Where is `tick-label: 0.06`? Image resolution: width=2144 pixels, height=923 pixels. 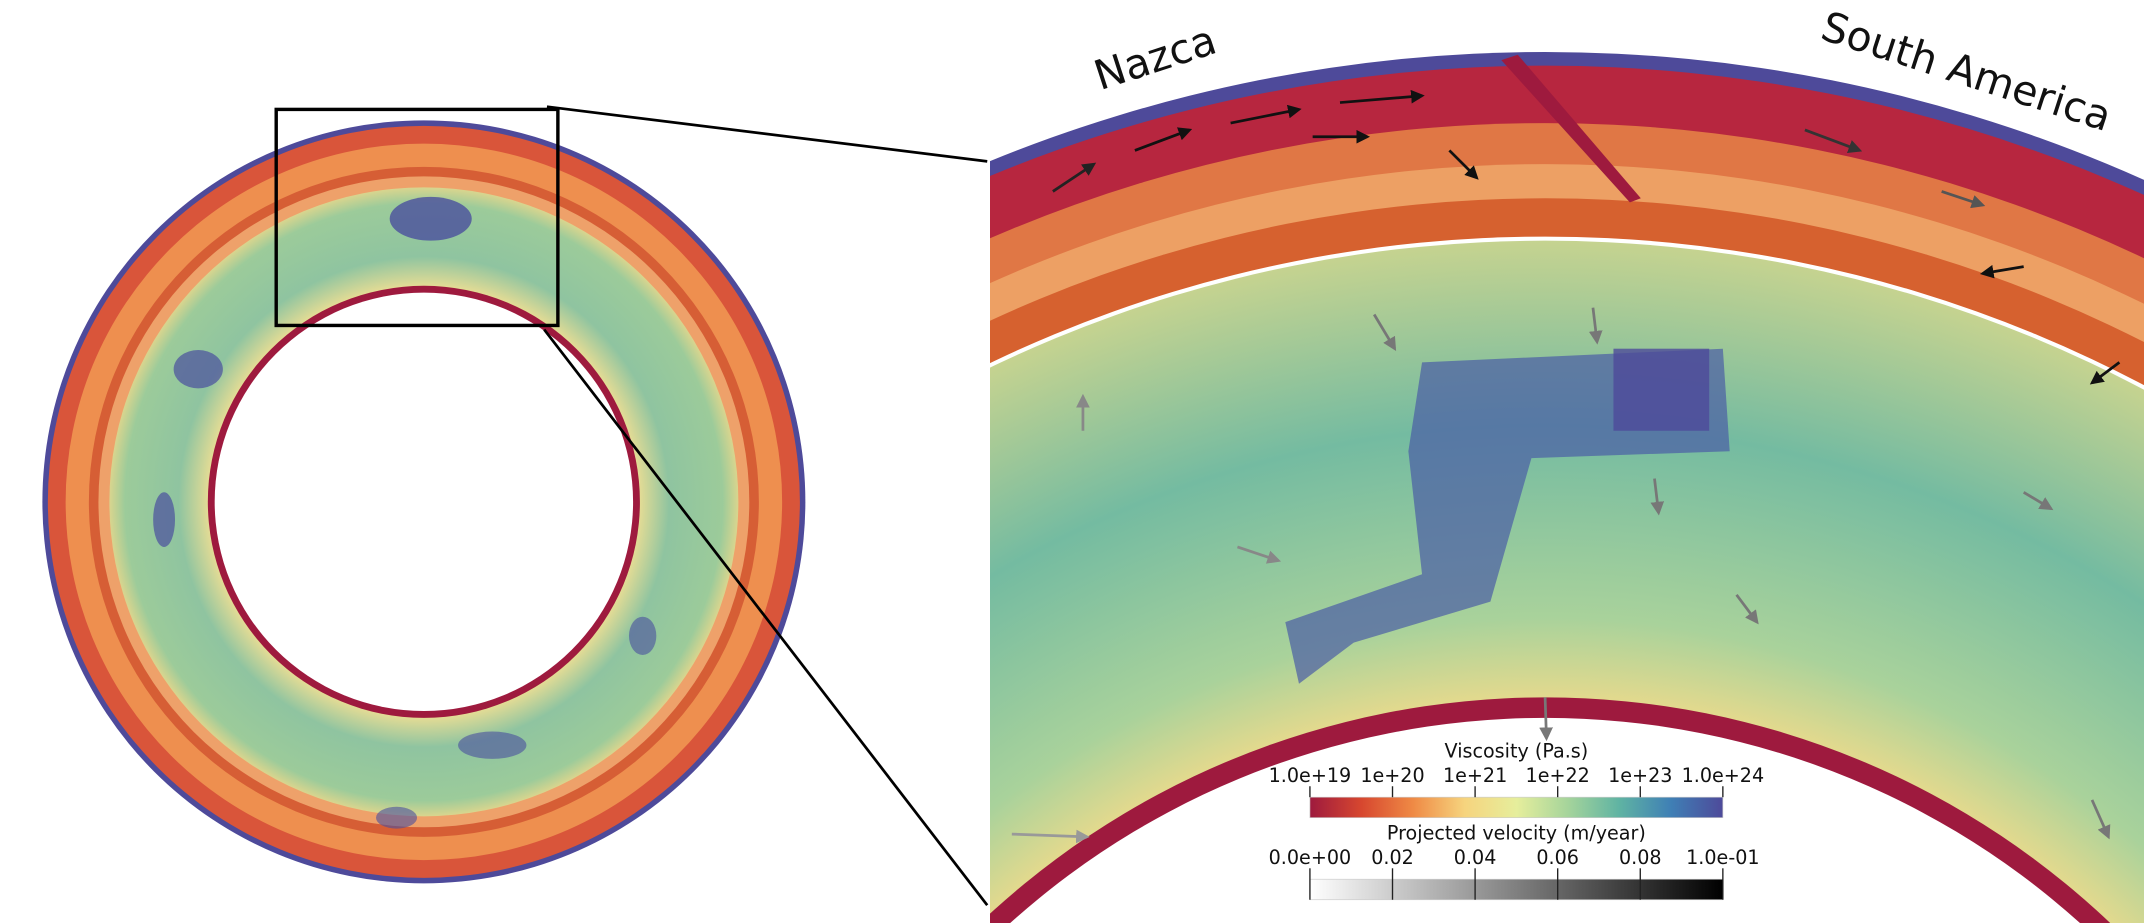 tick-label: 0.06 is located at coordinates (1557, 857).